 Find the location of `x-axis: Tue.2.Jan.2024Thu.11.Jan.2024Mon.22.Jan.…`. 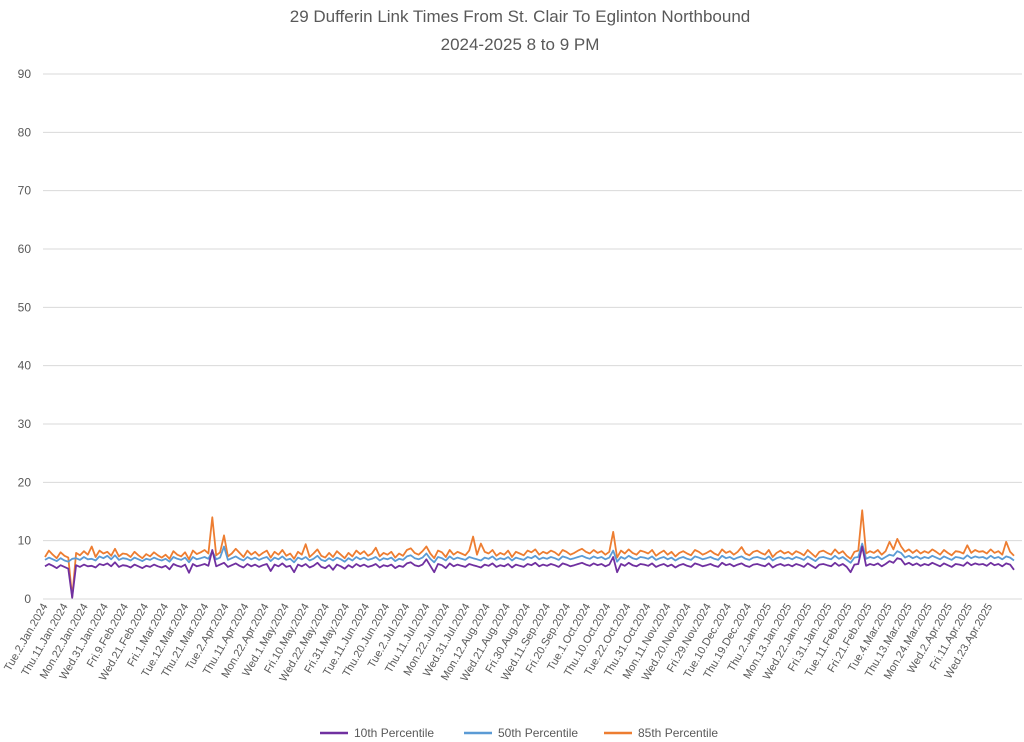

x-axis: Tue.2.Jan.2024Thu.11.Jan.2024Mon.22.Jan.… is located at coordinates (498, 642).